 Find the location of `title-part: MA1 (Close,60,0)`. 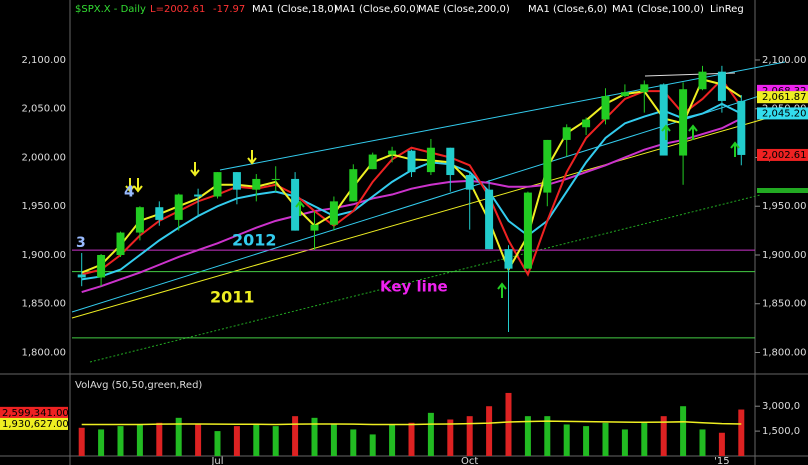

title-part: MA1 (Close,60,0) is located at coordinates (377, 9).